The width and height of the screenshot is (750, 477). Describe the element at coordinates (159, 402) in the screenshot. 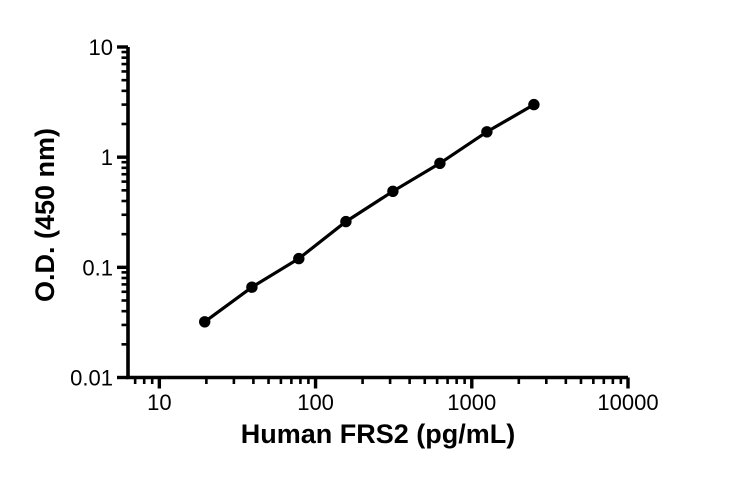

I see `x-tick-label: 10` at that location.